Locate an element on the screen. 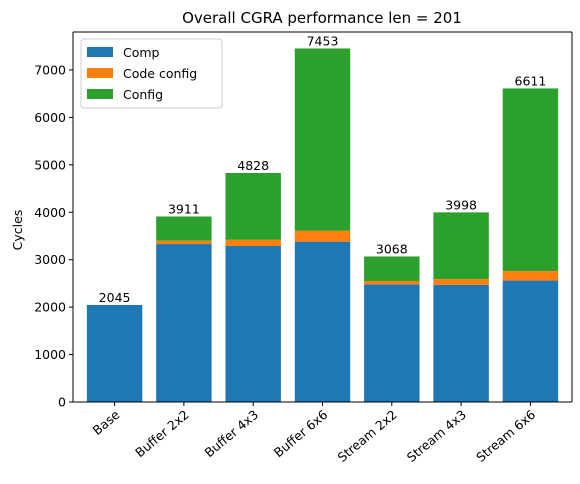  bar-total-label: 6611 is located at coordinates (531, 80).